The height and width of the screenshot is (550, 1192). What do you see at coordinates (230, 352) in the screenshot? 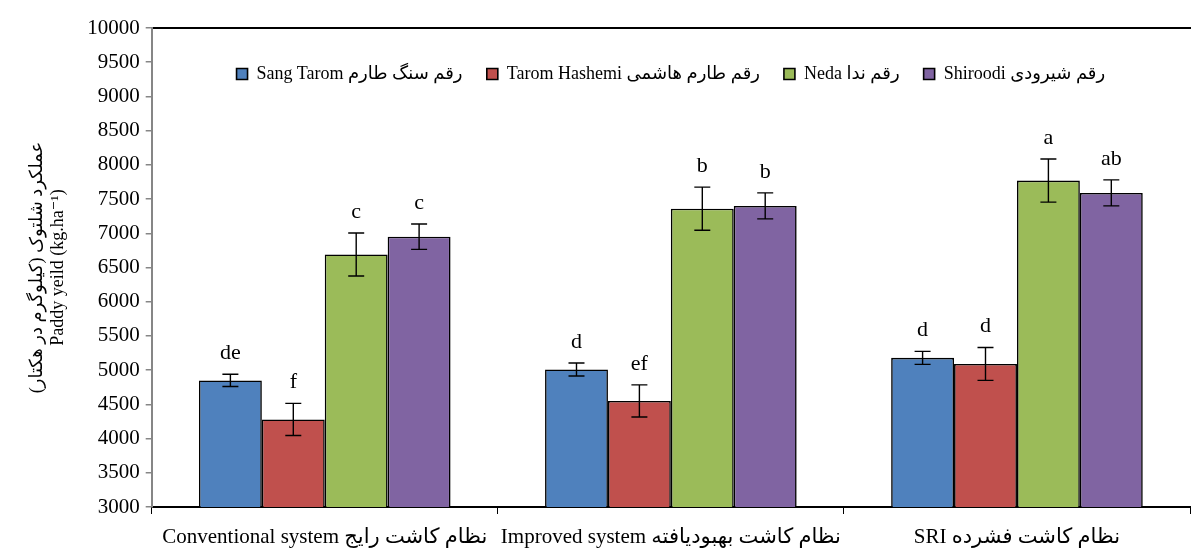
I see `data-label: de` at bounding box center [230, 352].